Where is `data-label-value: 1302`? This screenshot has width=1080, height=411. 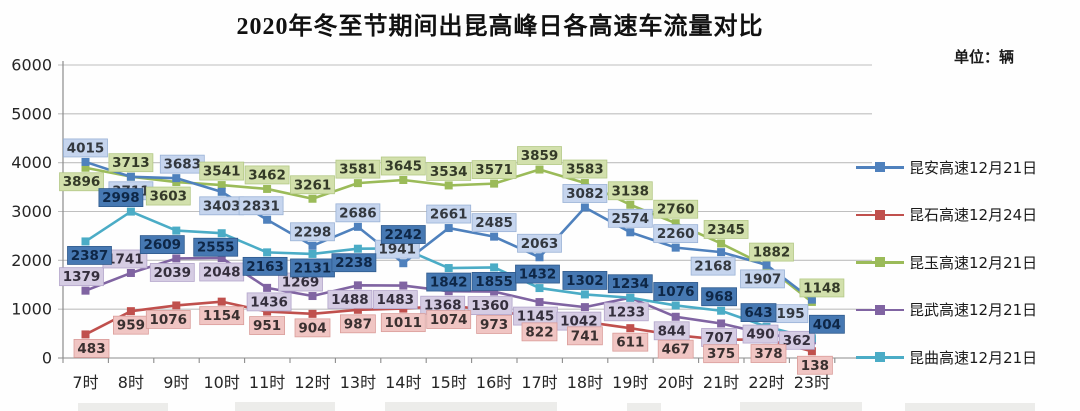
data-label-value: 1302 is located at coordinates (585, 281).